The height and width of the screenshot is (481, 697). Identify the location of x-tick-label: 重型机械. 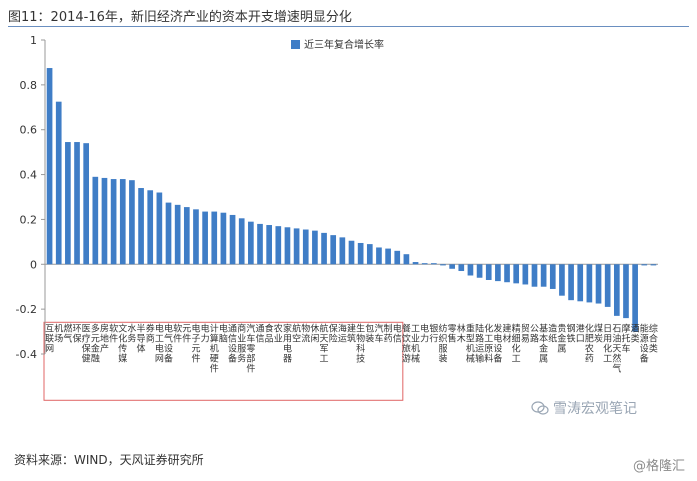
(470, 343).